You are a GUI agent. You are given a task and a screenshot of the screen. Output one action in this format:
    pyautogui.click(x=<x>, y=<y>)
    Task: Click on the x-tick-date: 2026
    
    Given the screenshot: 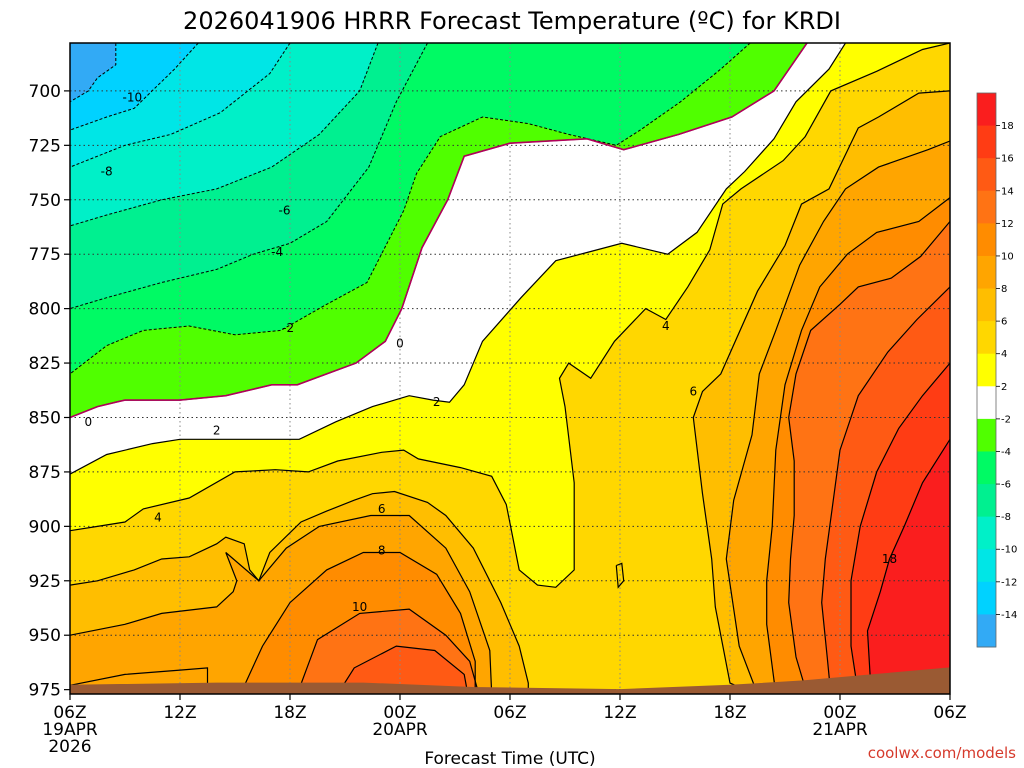 What is the action you would take?
    pyautogui.click(x=69, y=747)
    